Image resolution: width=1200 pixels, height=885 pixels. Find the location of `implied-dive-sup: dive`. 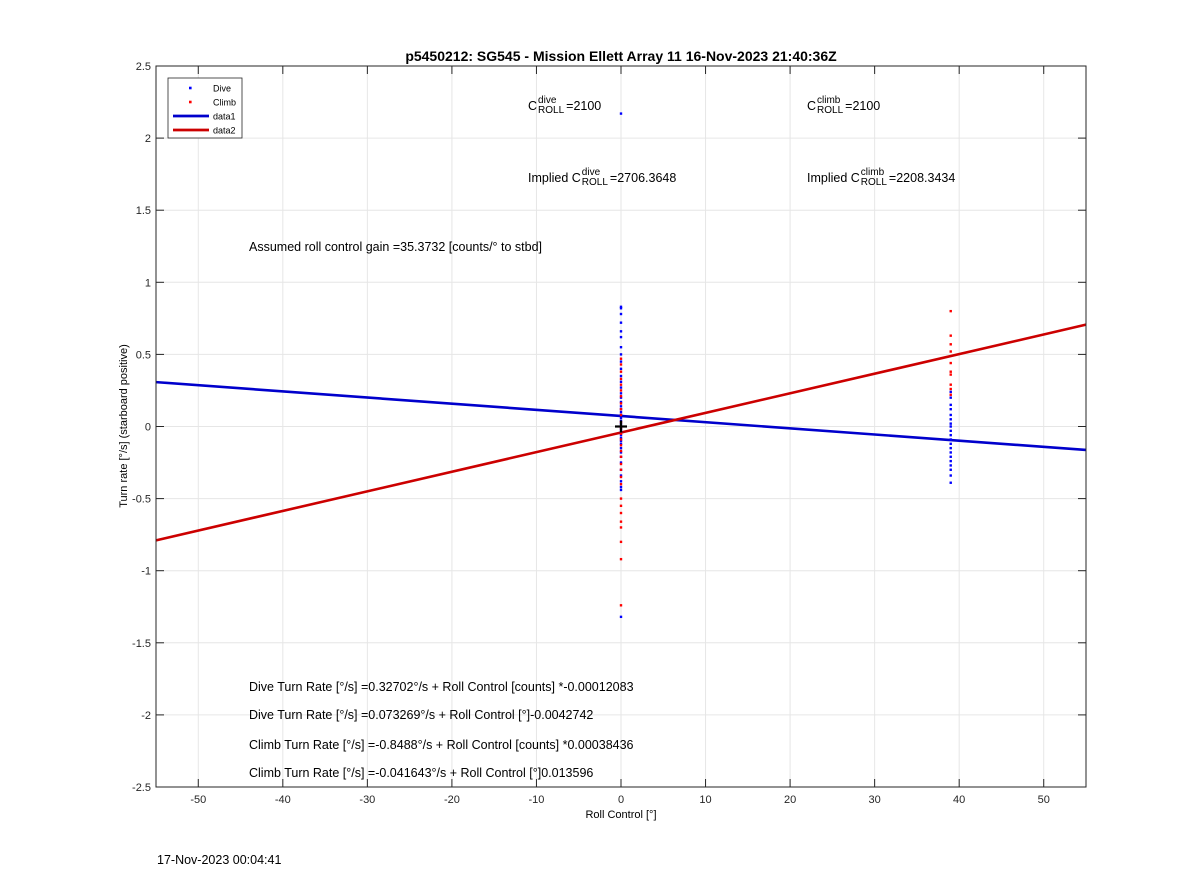

implied-dive-sup: dive is located at coordinates (591, 172).